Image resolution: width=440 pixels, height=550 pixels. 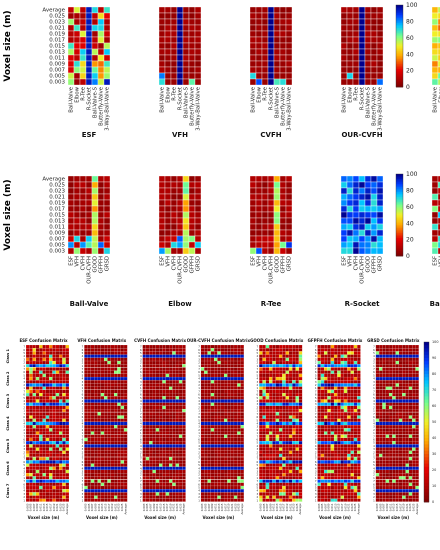 What do you see at coordinates (160, 340) in the screenshot?
I see `matrix-title: CVFH Confusion Matrix` at bounding box center [160, 340].